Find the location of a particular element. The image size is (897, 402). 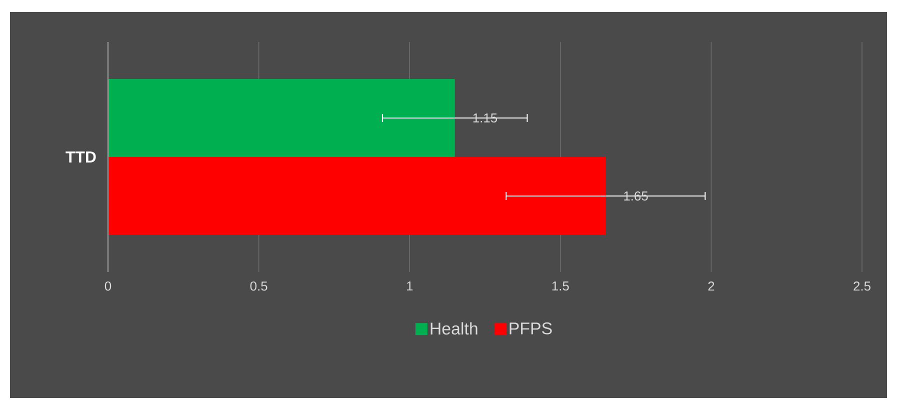

legend-label: PFPS is located at coordinates (531, 328).